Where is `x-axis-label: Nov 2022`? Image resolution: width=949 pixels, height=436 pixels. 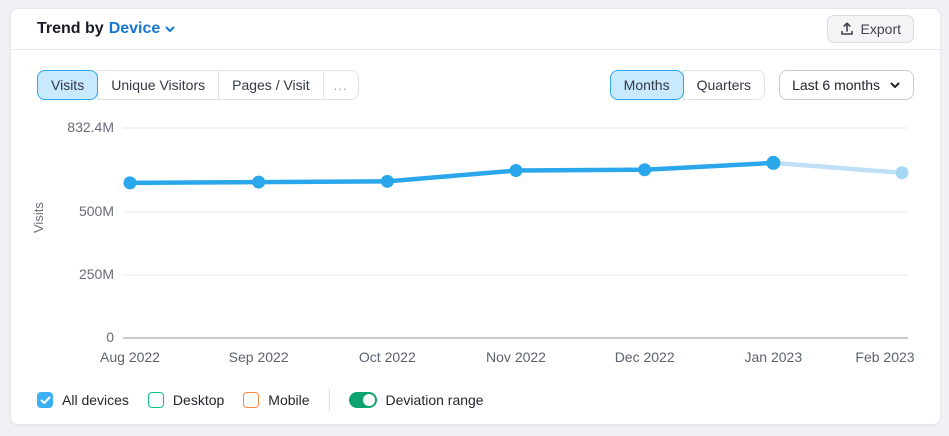 x-axis-label: Nov 2022 is located at coordinates (516, 357).